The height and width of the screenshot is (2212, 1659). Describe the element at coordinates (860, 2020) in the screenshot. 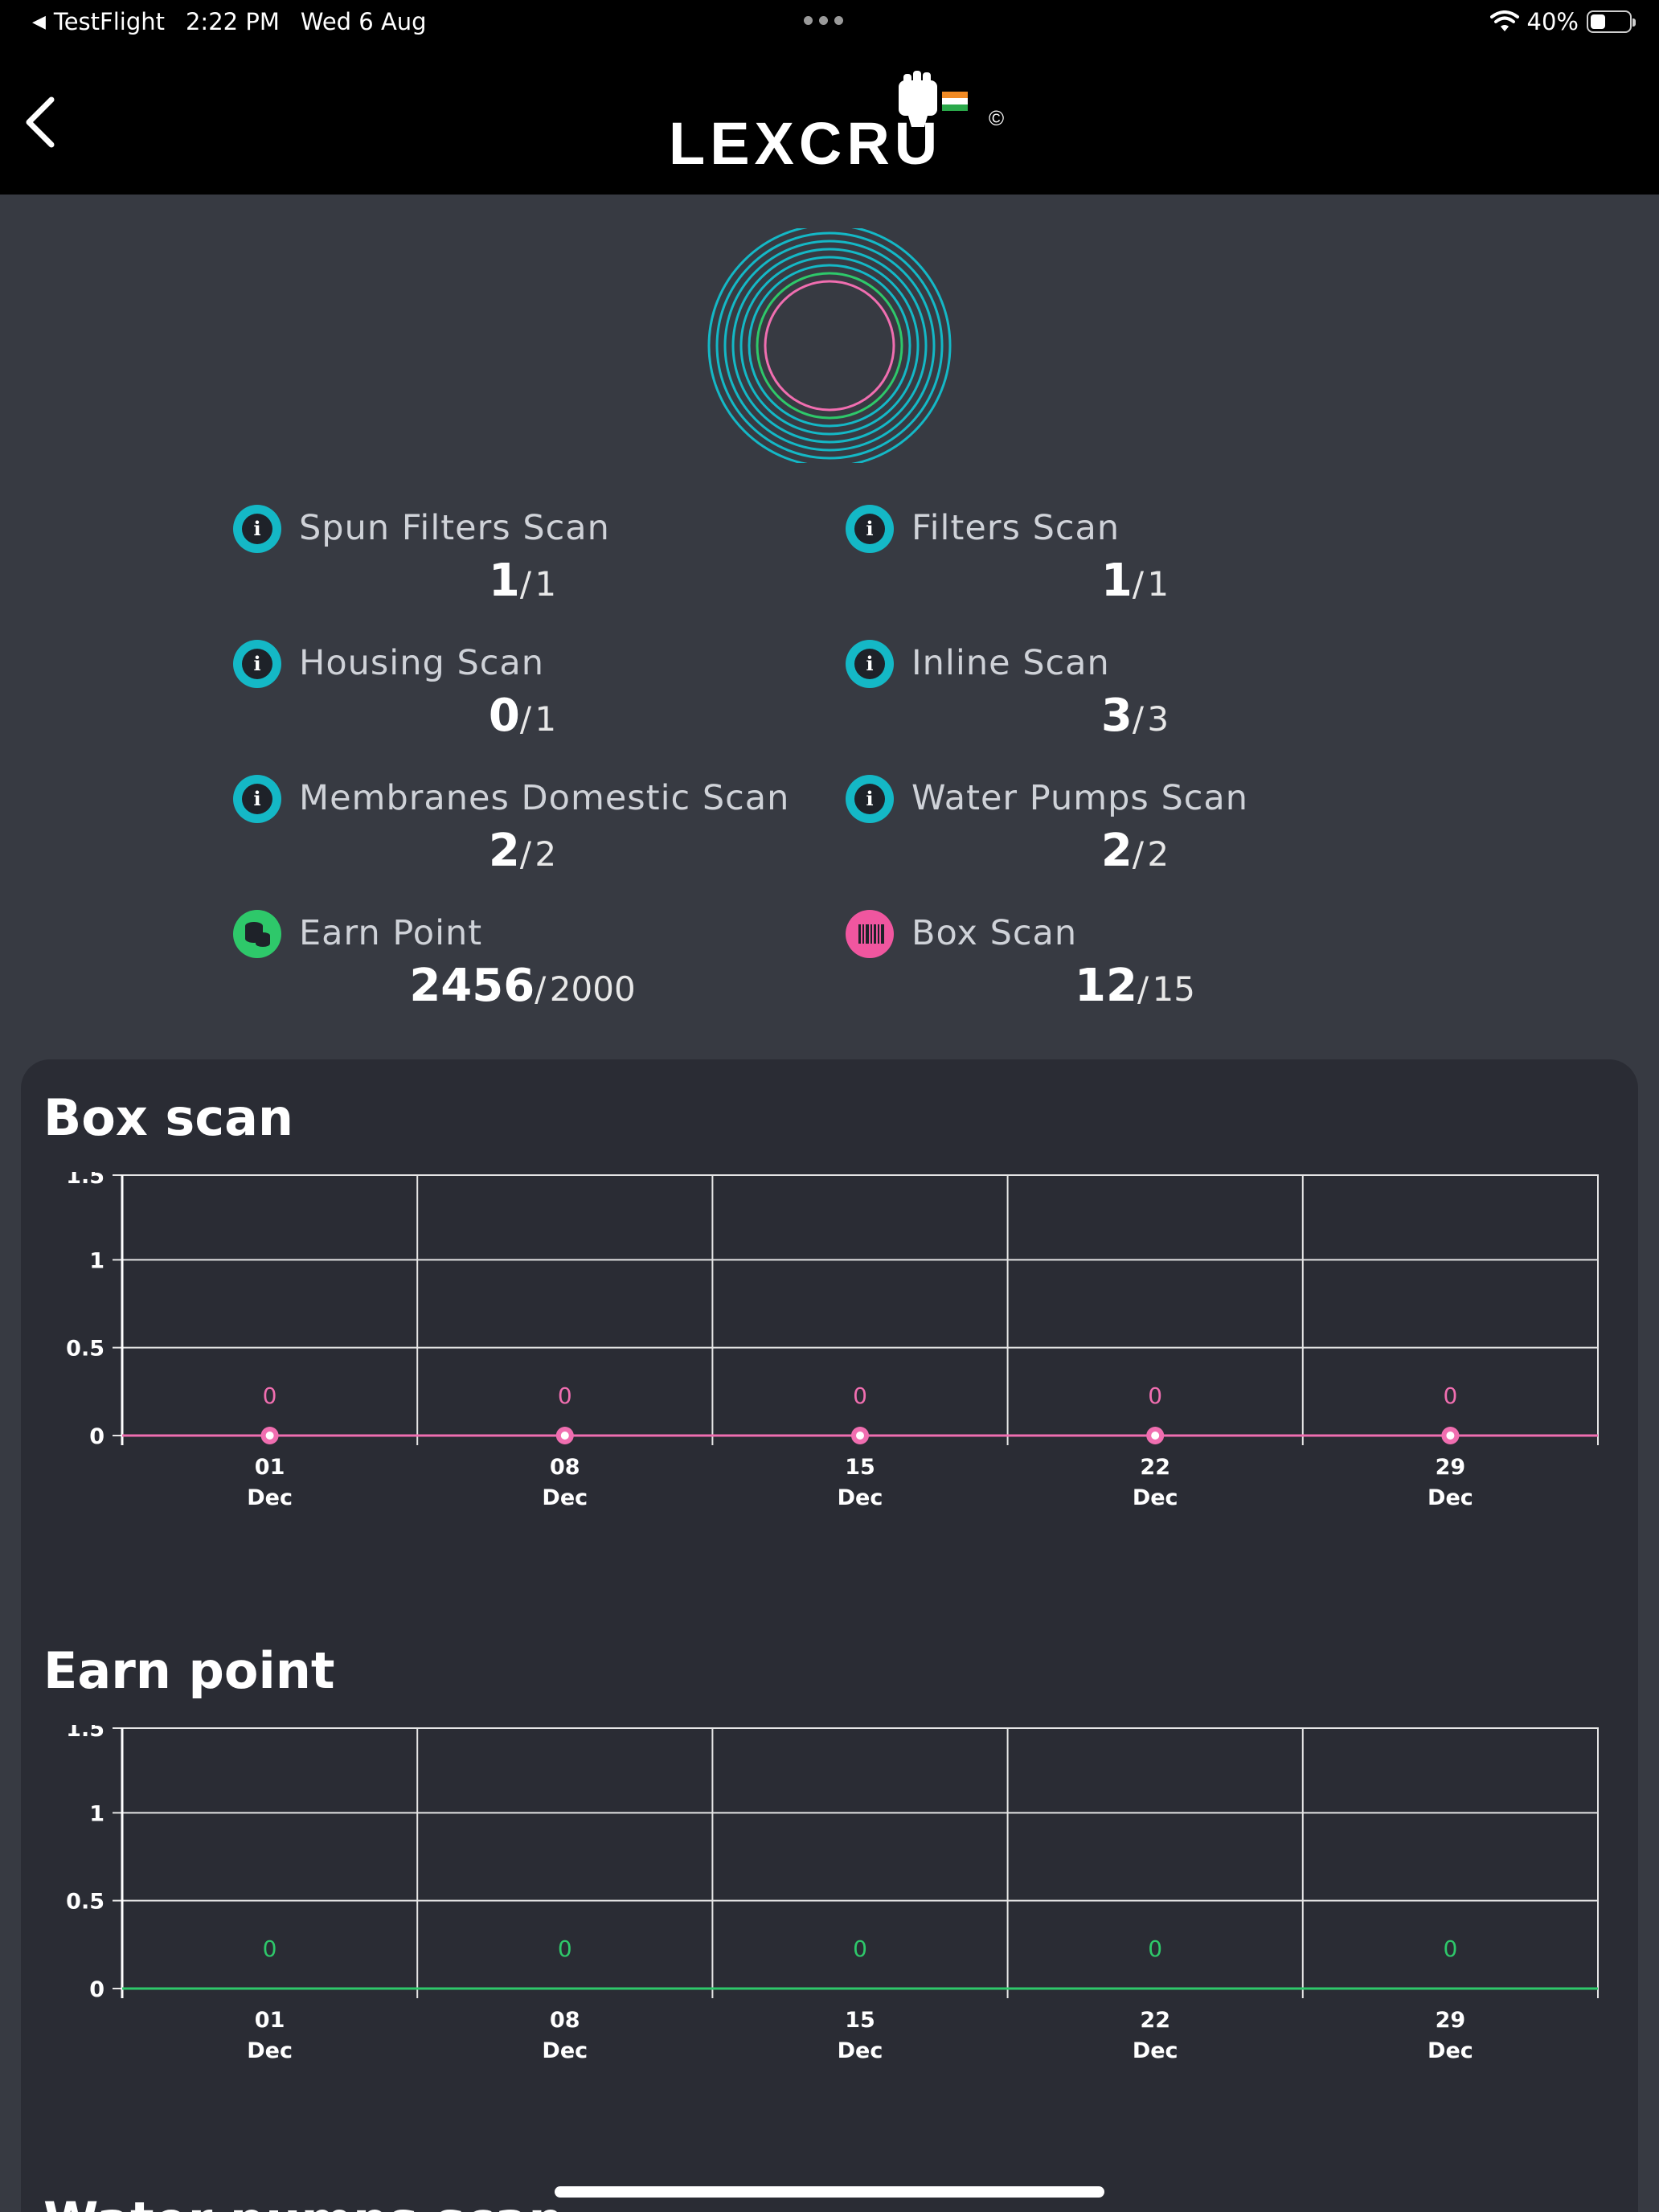

I see `x-tick-label-day: 15` at that location.